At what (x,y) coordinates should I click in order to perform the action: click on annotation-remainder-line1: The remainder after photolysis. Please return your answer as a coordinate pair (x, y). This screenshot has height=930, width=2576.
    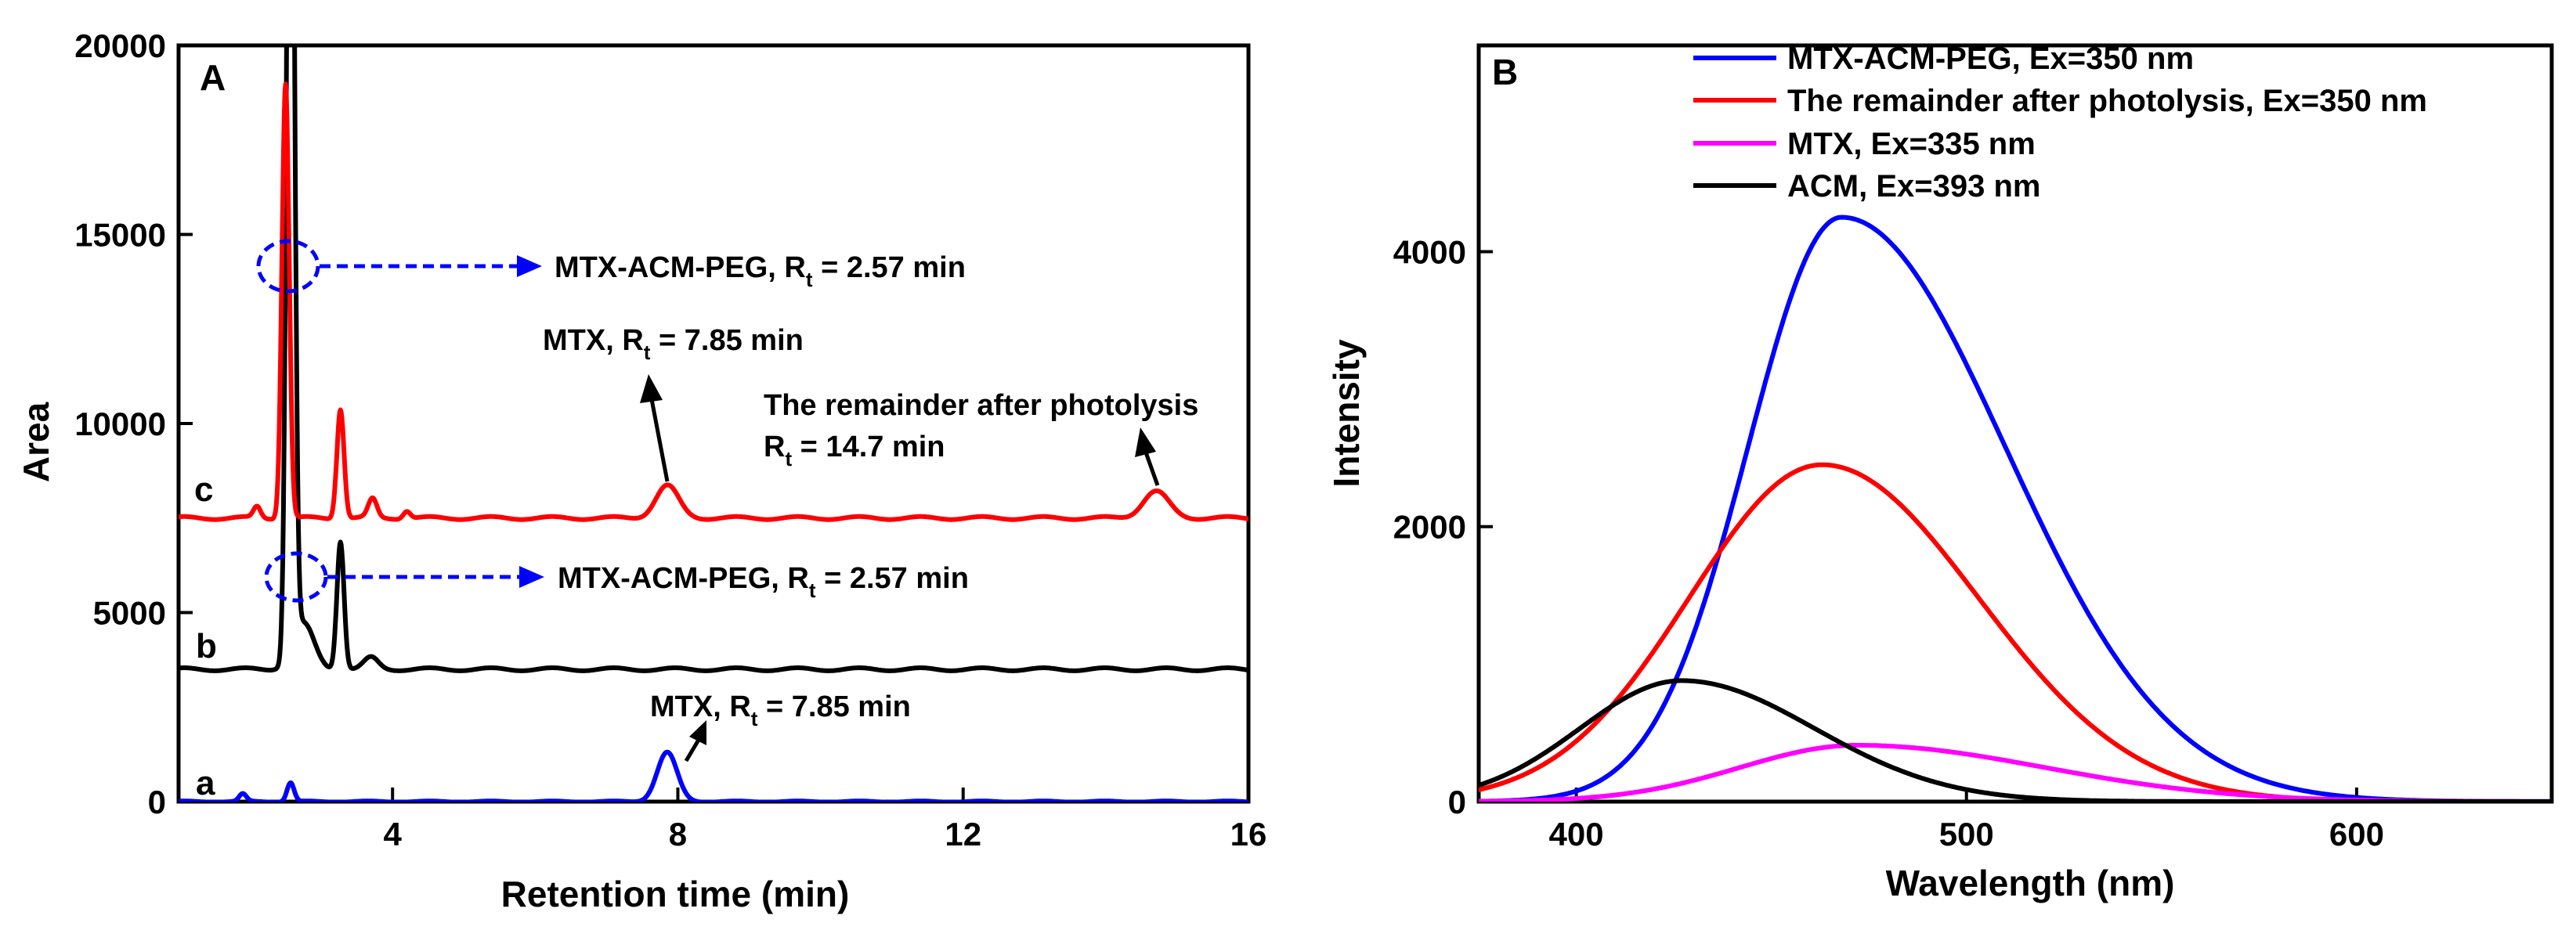
    Looking at the image, I should click on (981, 405).